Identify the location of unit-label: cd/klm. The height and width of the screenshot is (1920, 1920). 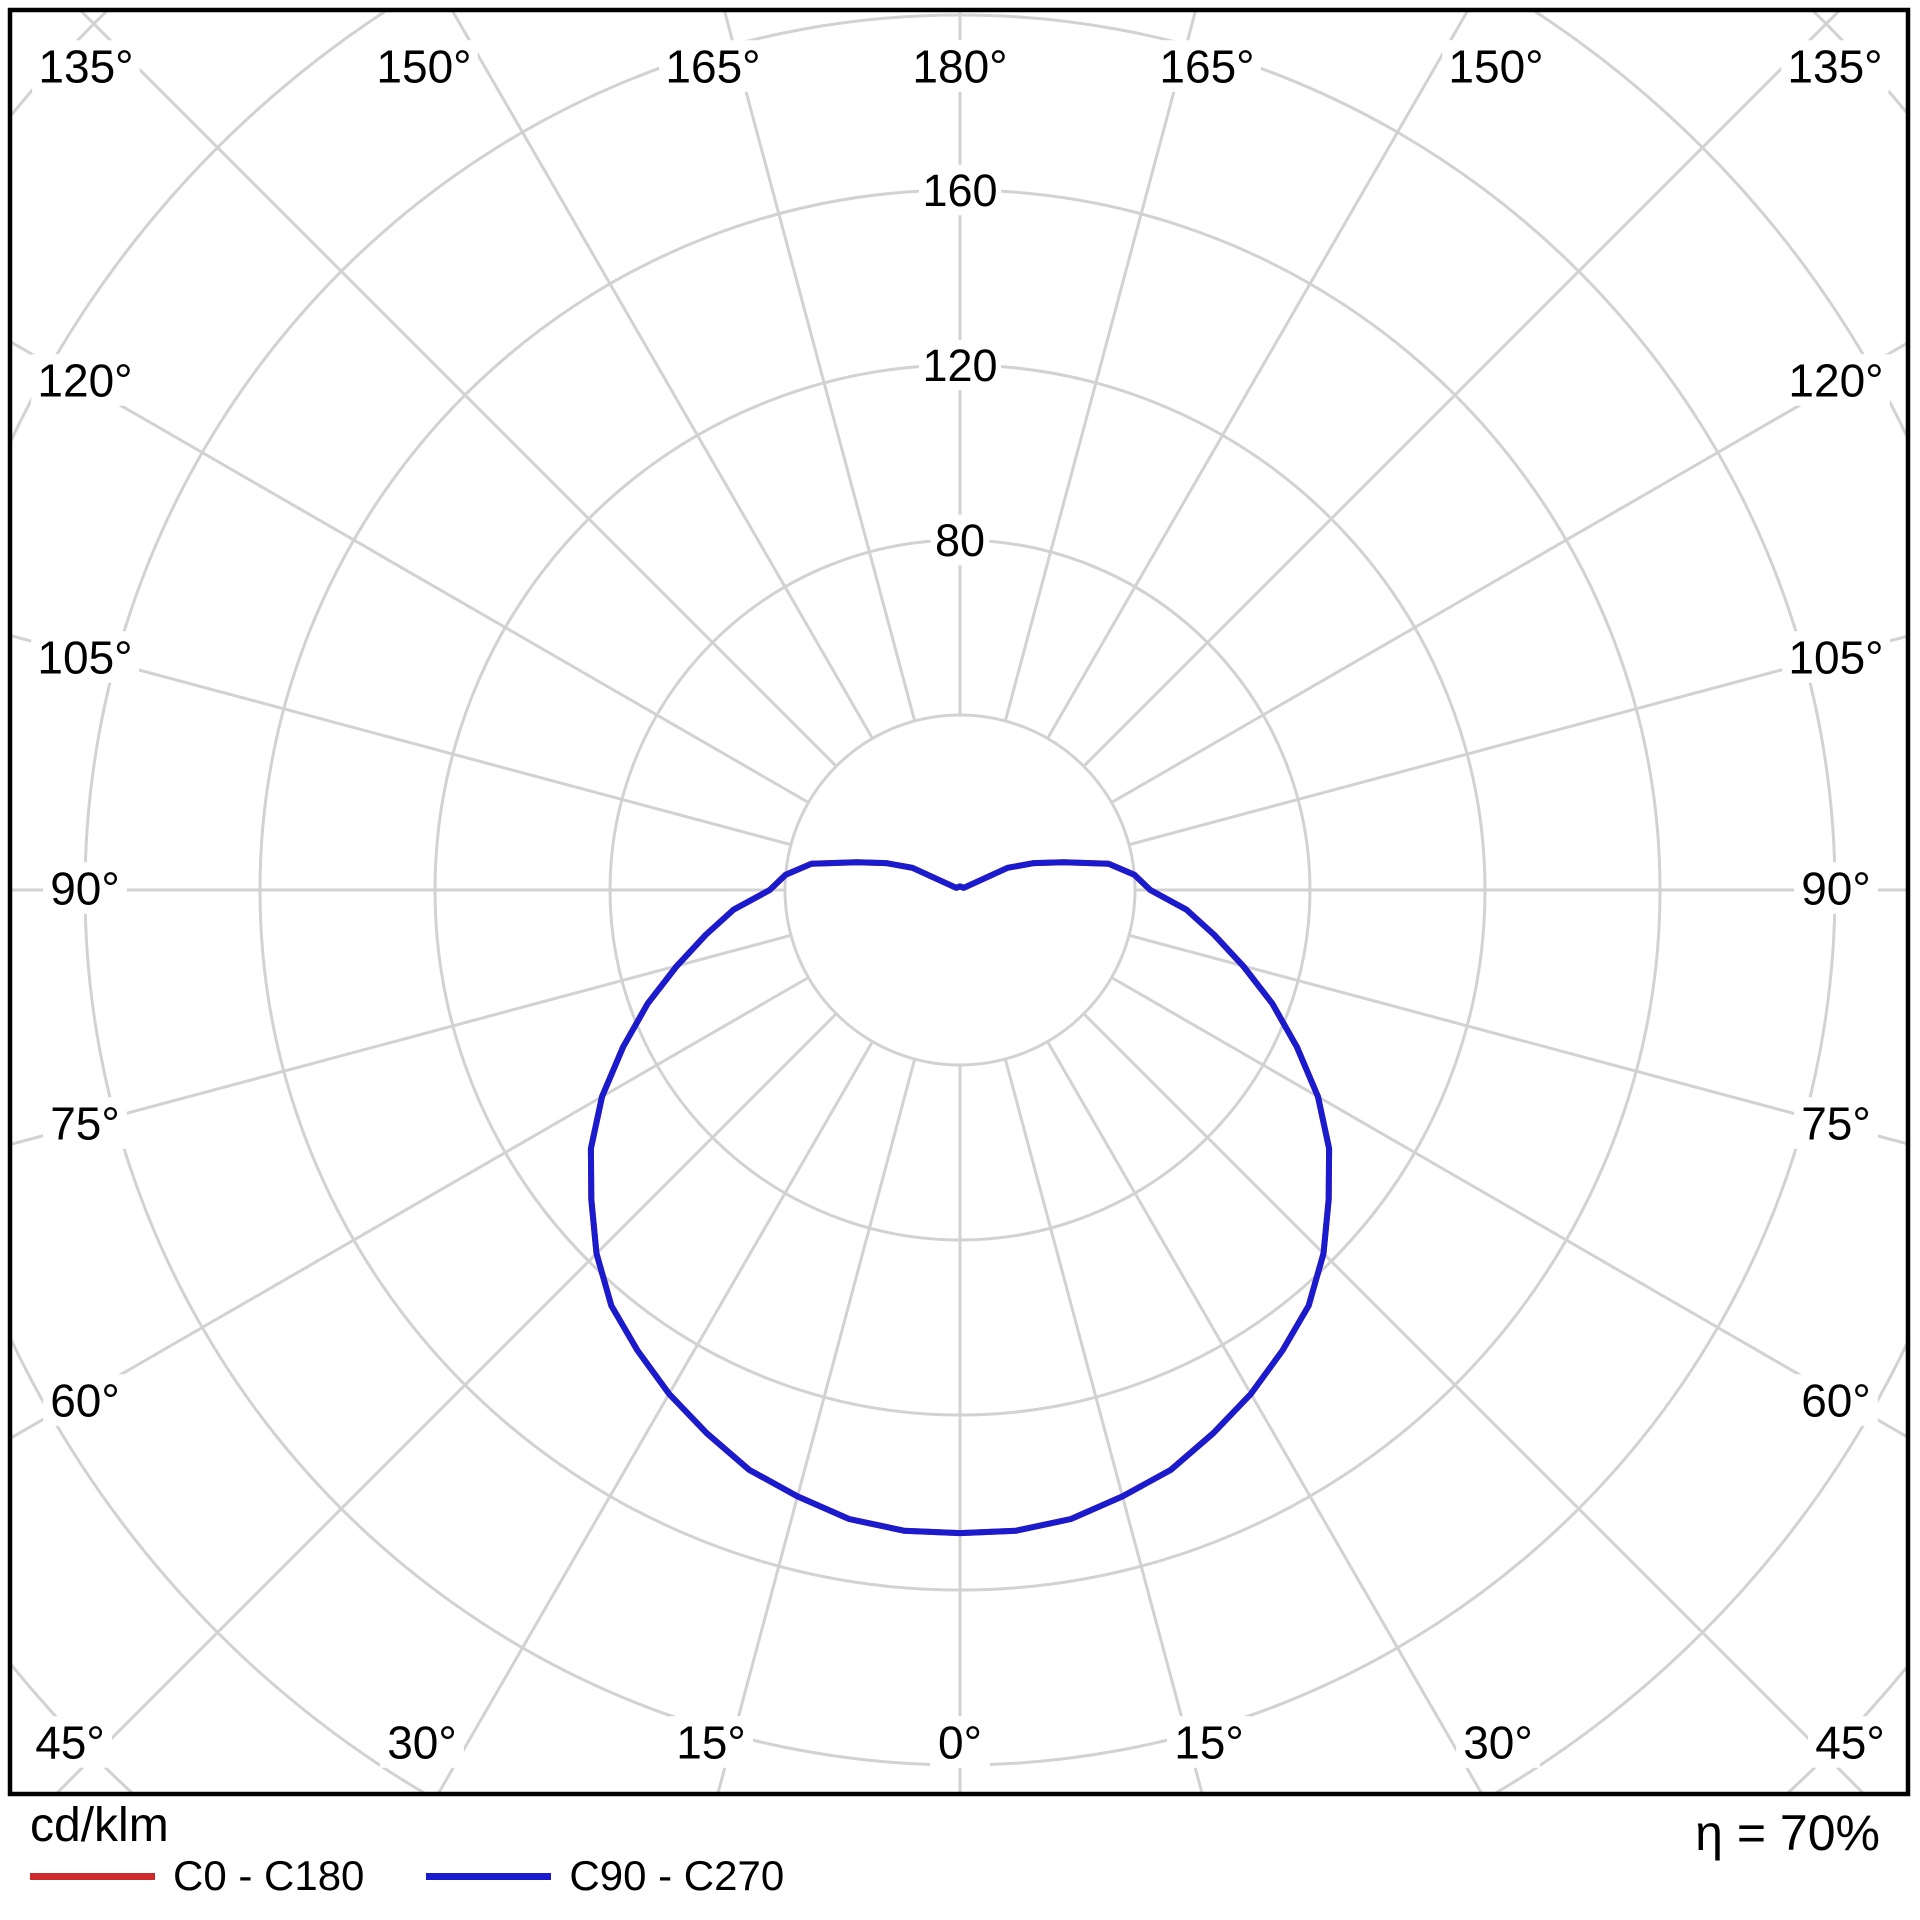
(99, 1825).